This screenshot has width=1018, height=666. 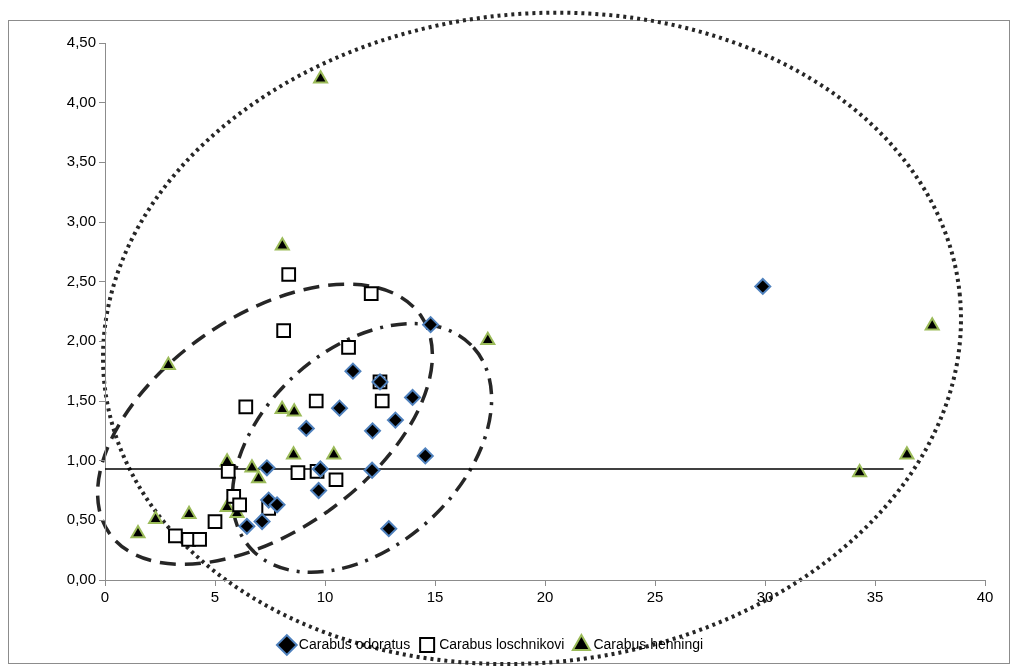 I want to click on legend-label: Carabus henningi, so click(x=648, y=643).